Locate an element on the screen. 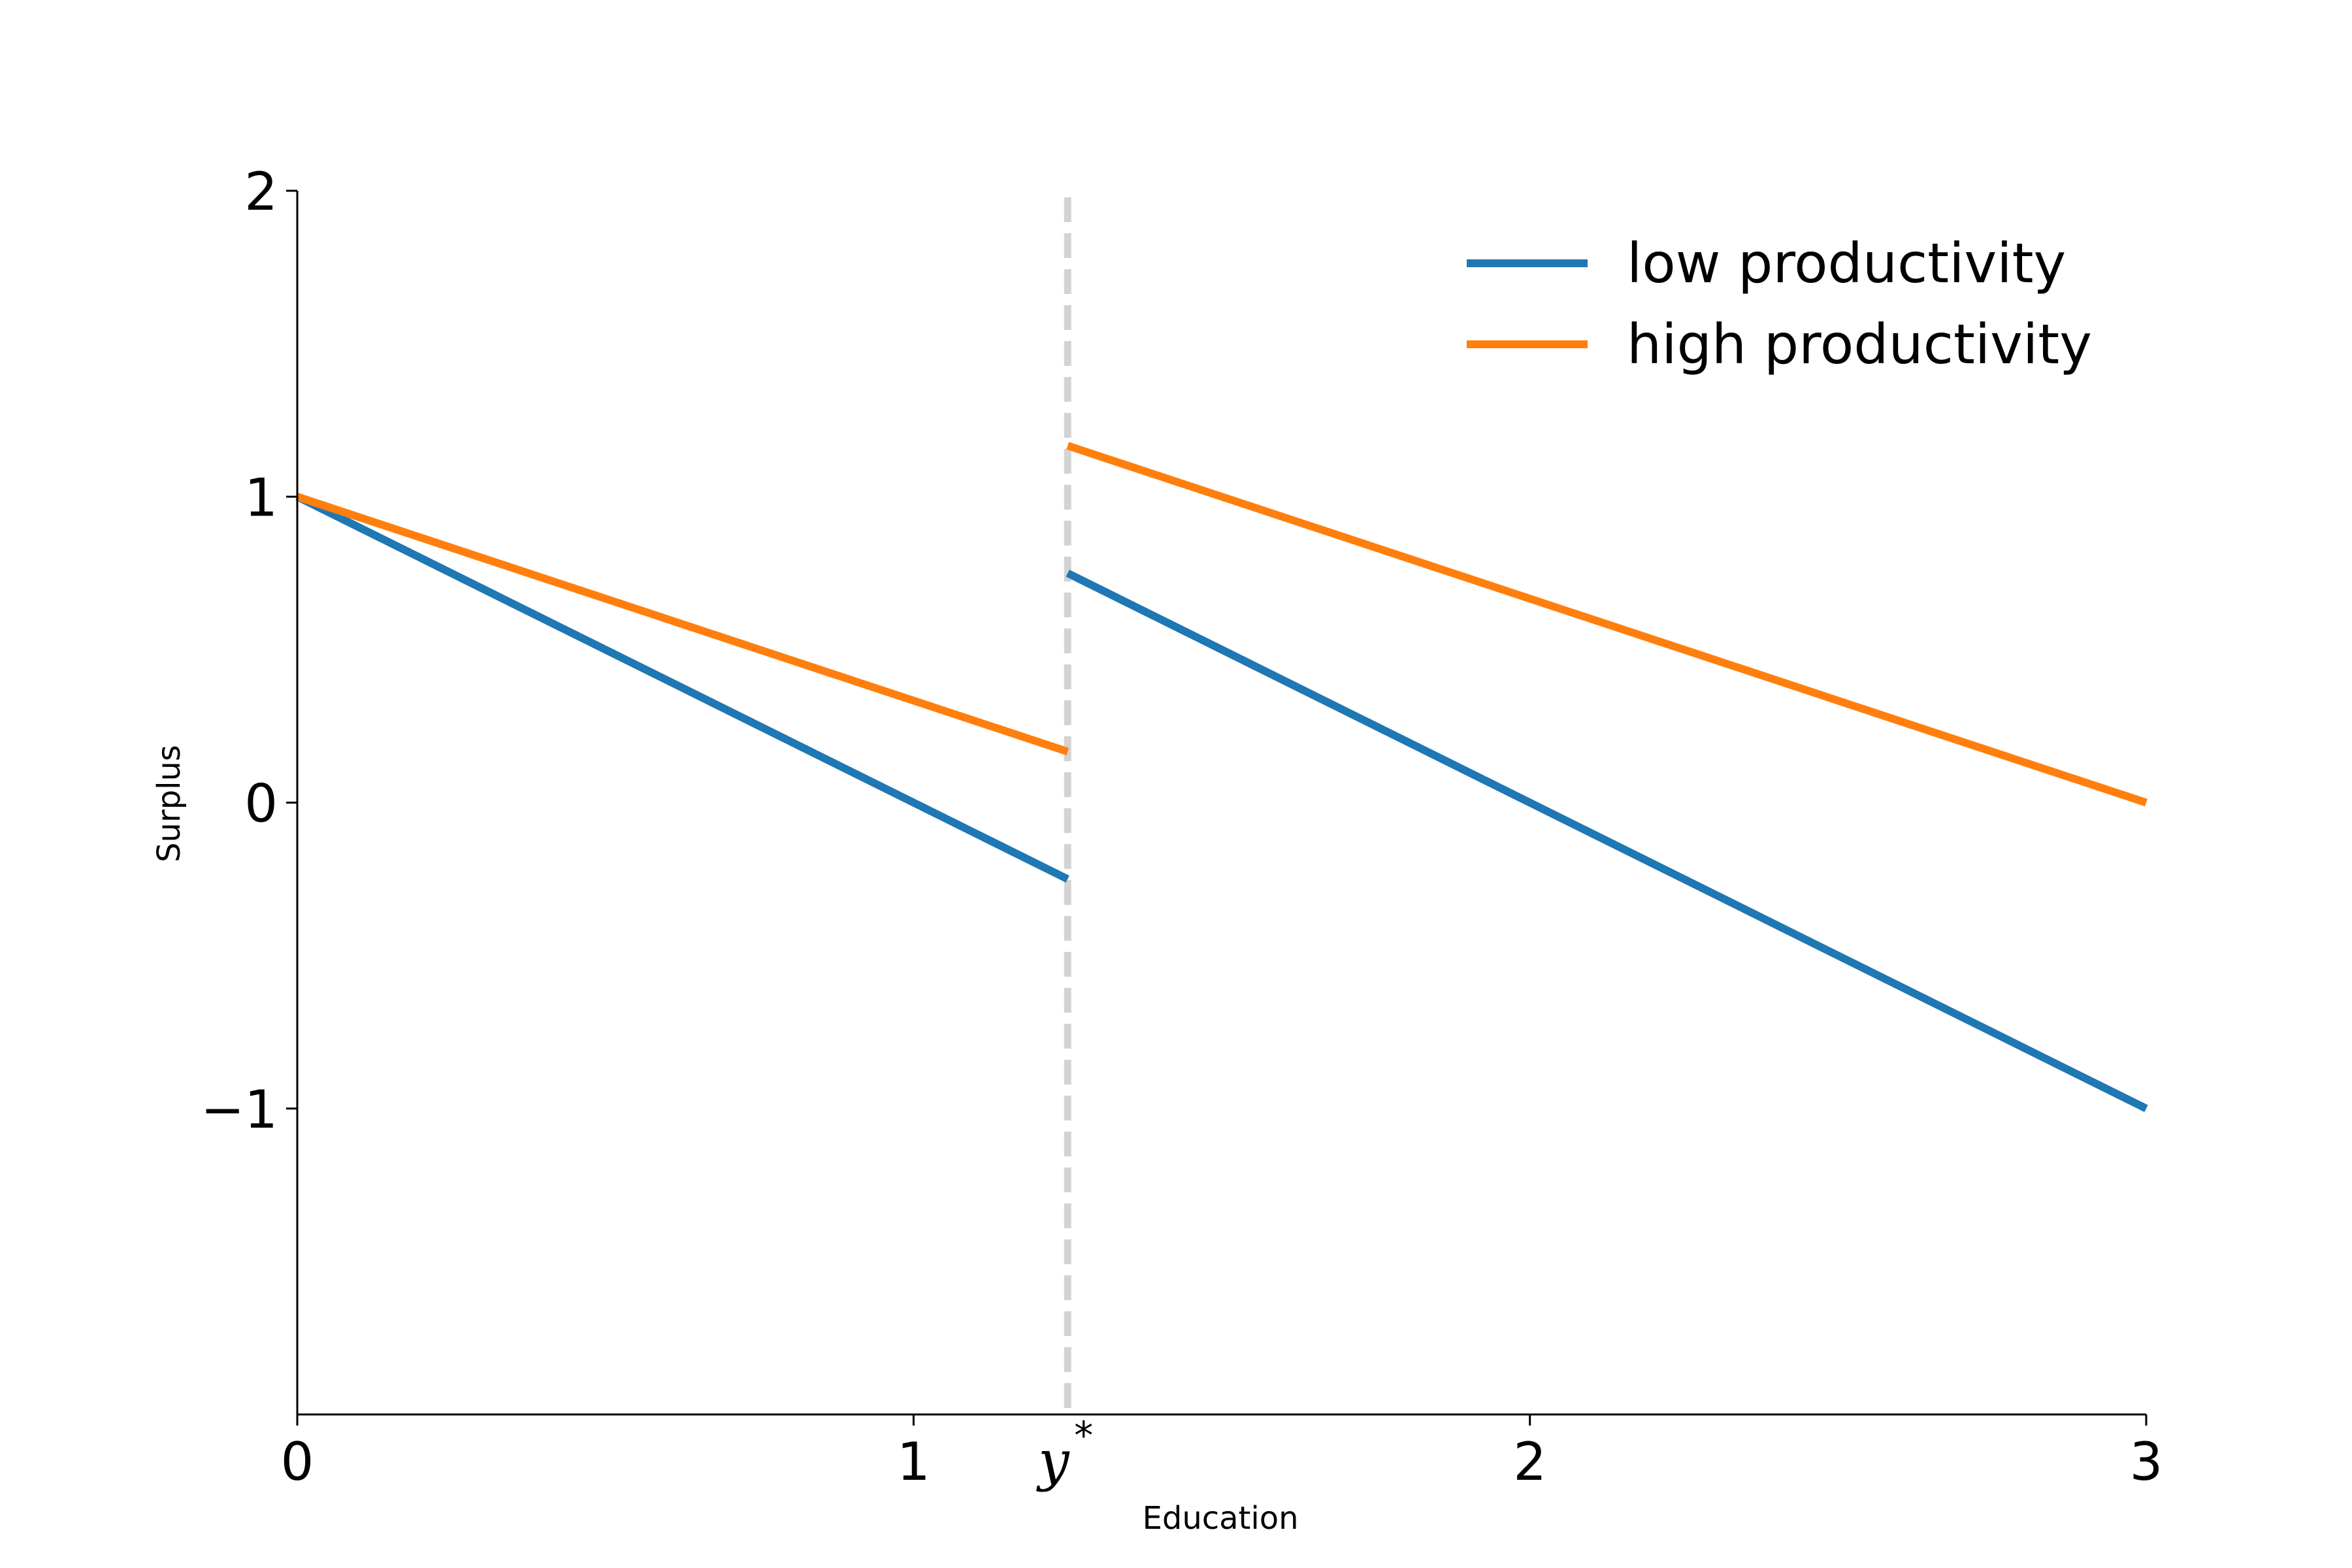 The image size is (2352, 1568). x-tick-label-3: 3 is located at coordinates (2146, 1461).